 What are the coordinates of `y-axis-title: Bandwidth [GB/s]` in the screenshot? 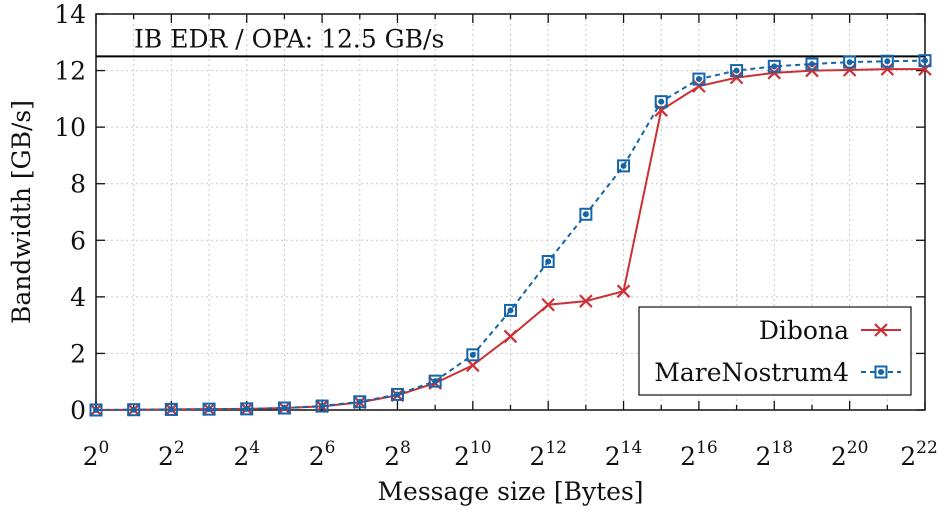 It's located at (21, 212).